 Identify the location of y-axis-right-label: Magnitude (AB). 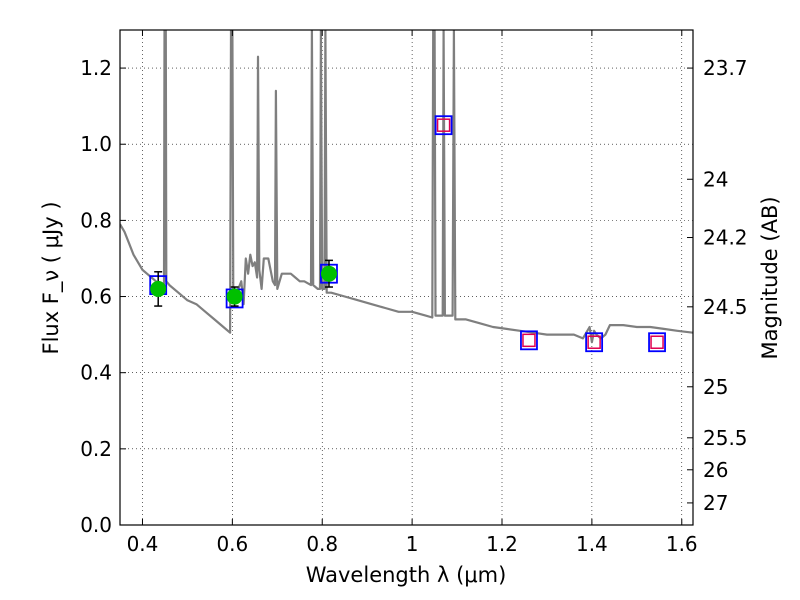
(770, 277).